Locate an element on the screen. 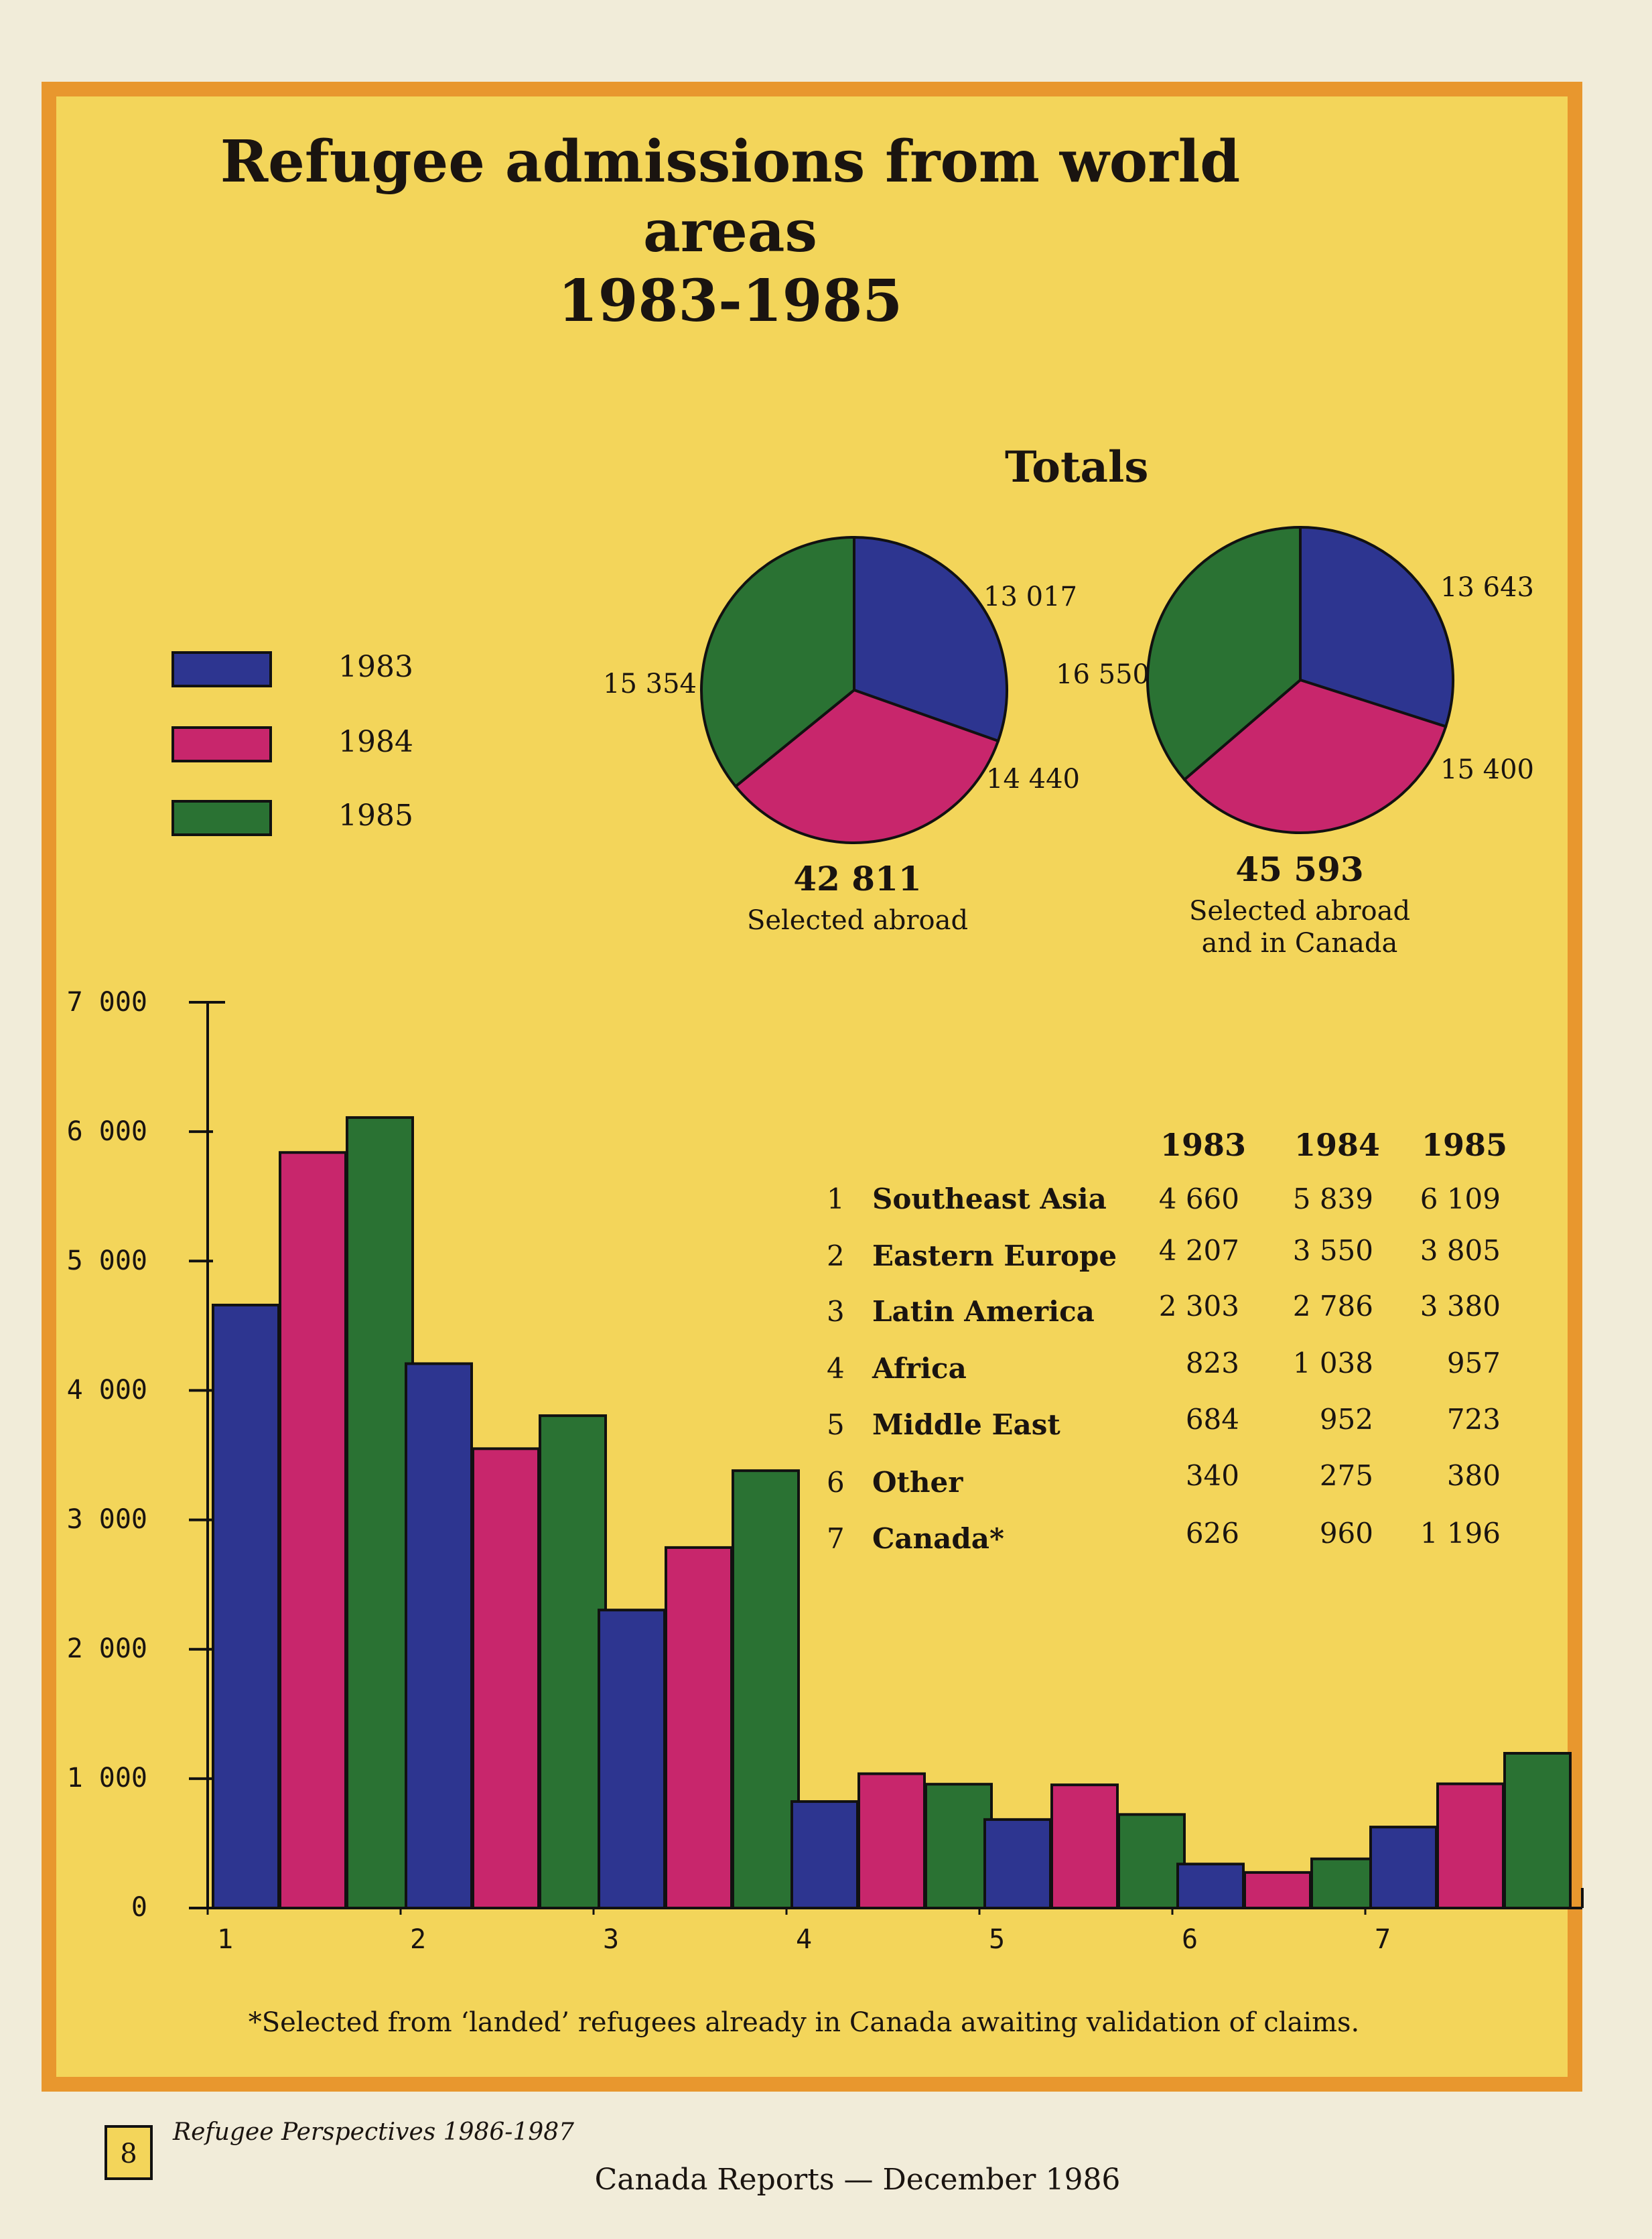 The height and width of the screenshot is (2239, 1652). table-header-1985: 1985 is located at coordinates (1464, 1145).